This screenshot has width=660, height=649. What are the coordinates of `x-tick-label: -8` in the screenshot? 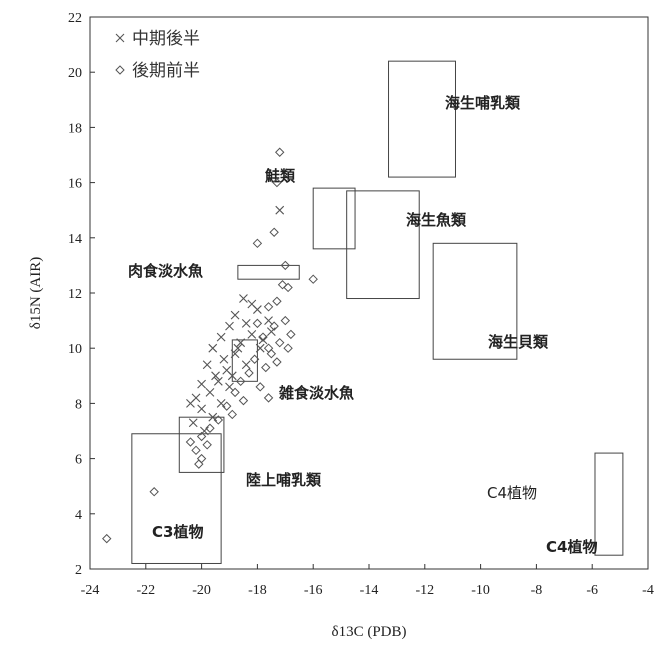 It's located at (537, 590).